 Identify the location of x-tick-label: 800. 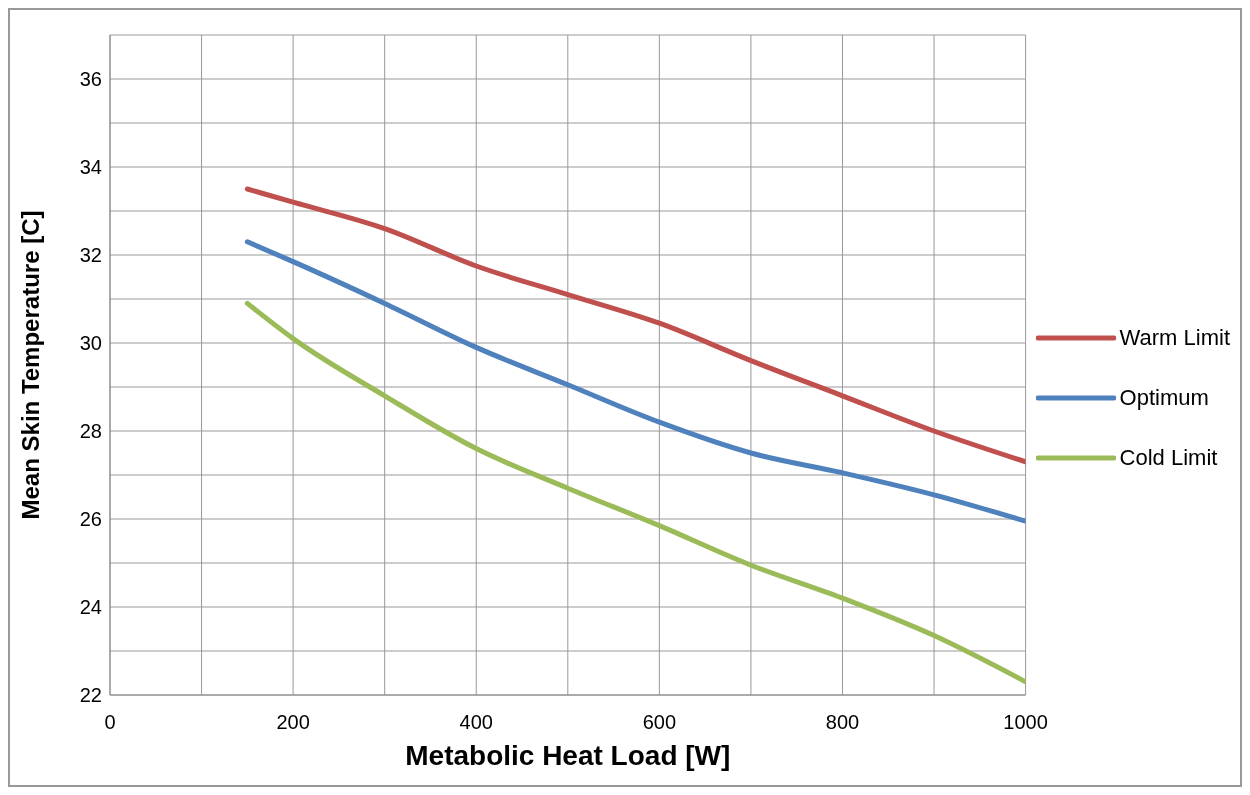
(842, 722).